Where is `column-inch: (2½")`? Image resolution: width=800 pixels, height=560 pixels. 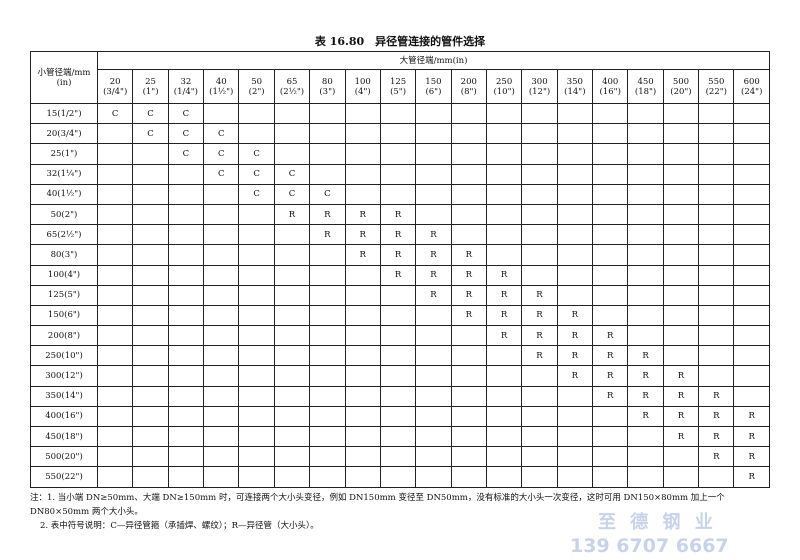 column-inch: (2½") is located at coordinates (292, 91).